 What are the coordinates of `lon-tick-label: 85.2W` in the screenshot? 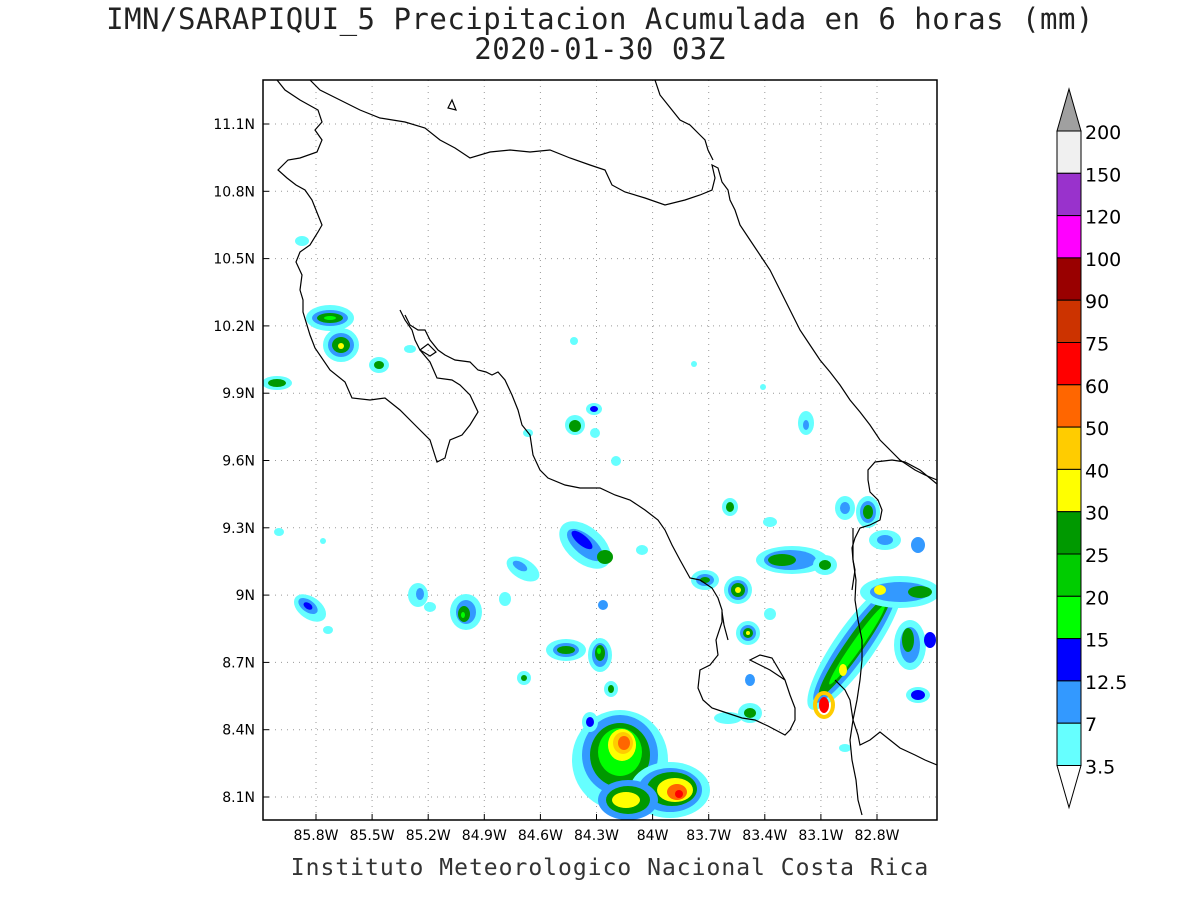 It's located at (428, 836).